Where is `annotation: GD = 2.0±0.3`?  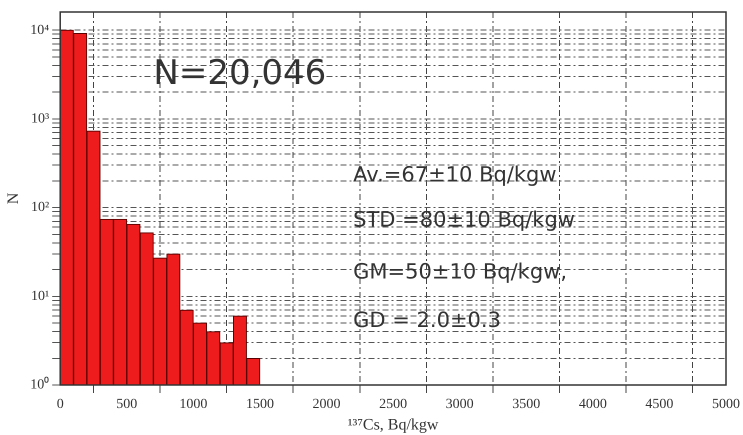
annotation: GD = 2.0±0.3 is located at coordinates (427, 320).